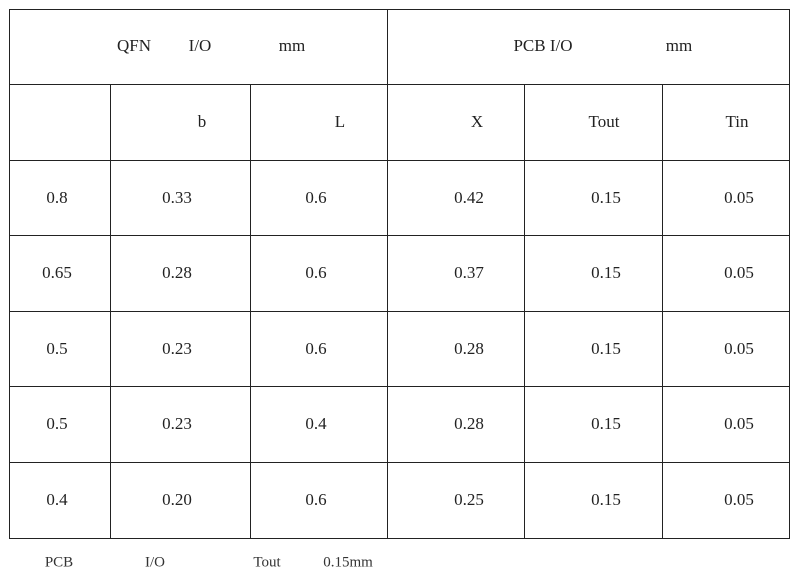 The width and height of the screenshot is (798, 579). Describe the element at coordinates (177, 197) in the screenshot. I see `cell: 0.33` at that location.